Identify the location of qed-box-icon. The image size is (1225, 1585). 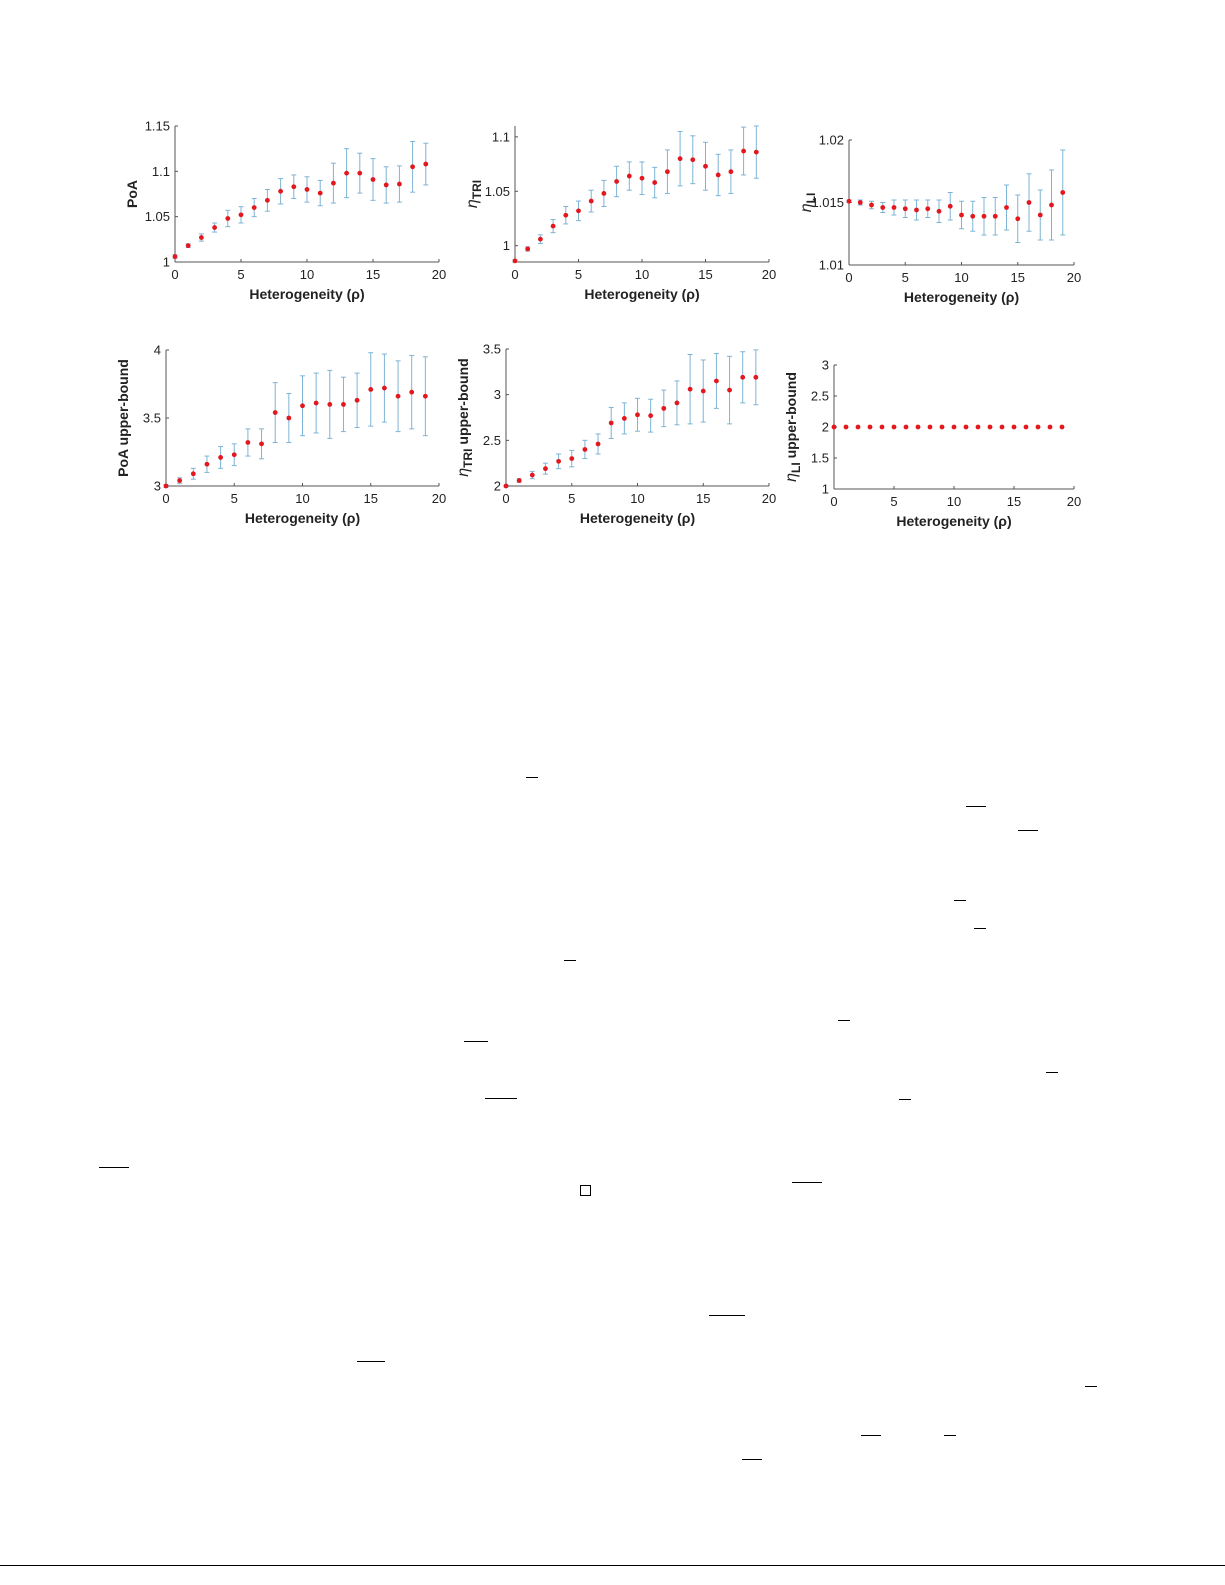
(585, 1190).